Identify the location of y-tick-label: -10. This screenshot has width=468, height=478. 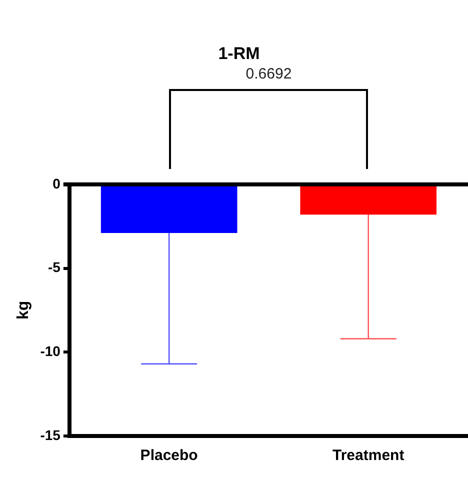
(50, 350).